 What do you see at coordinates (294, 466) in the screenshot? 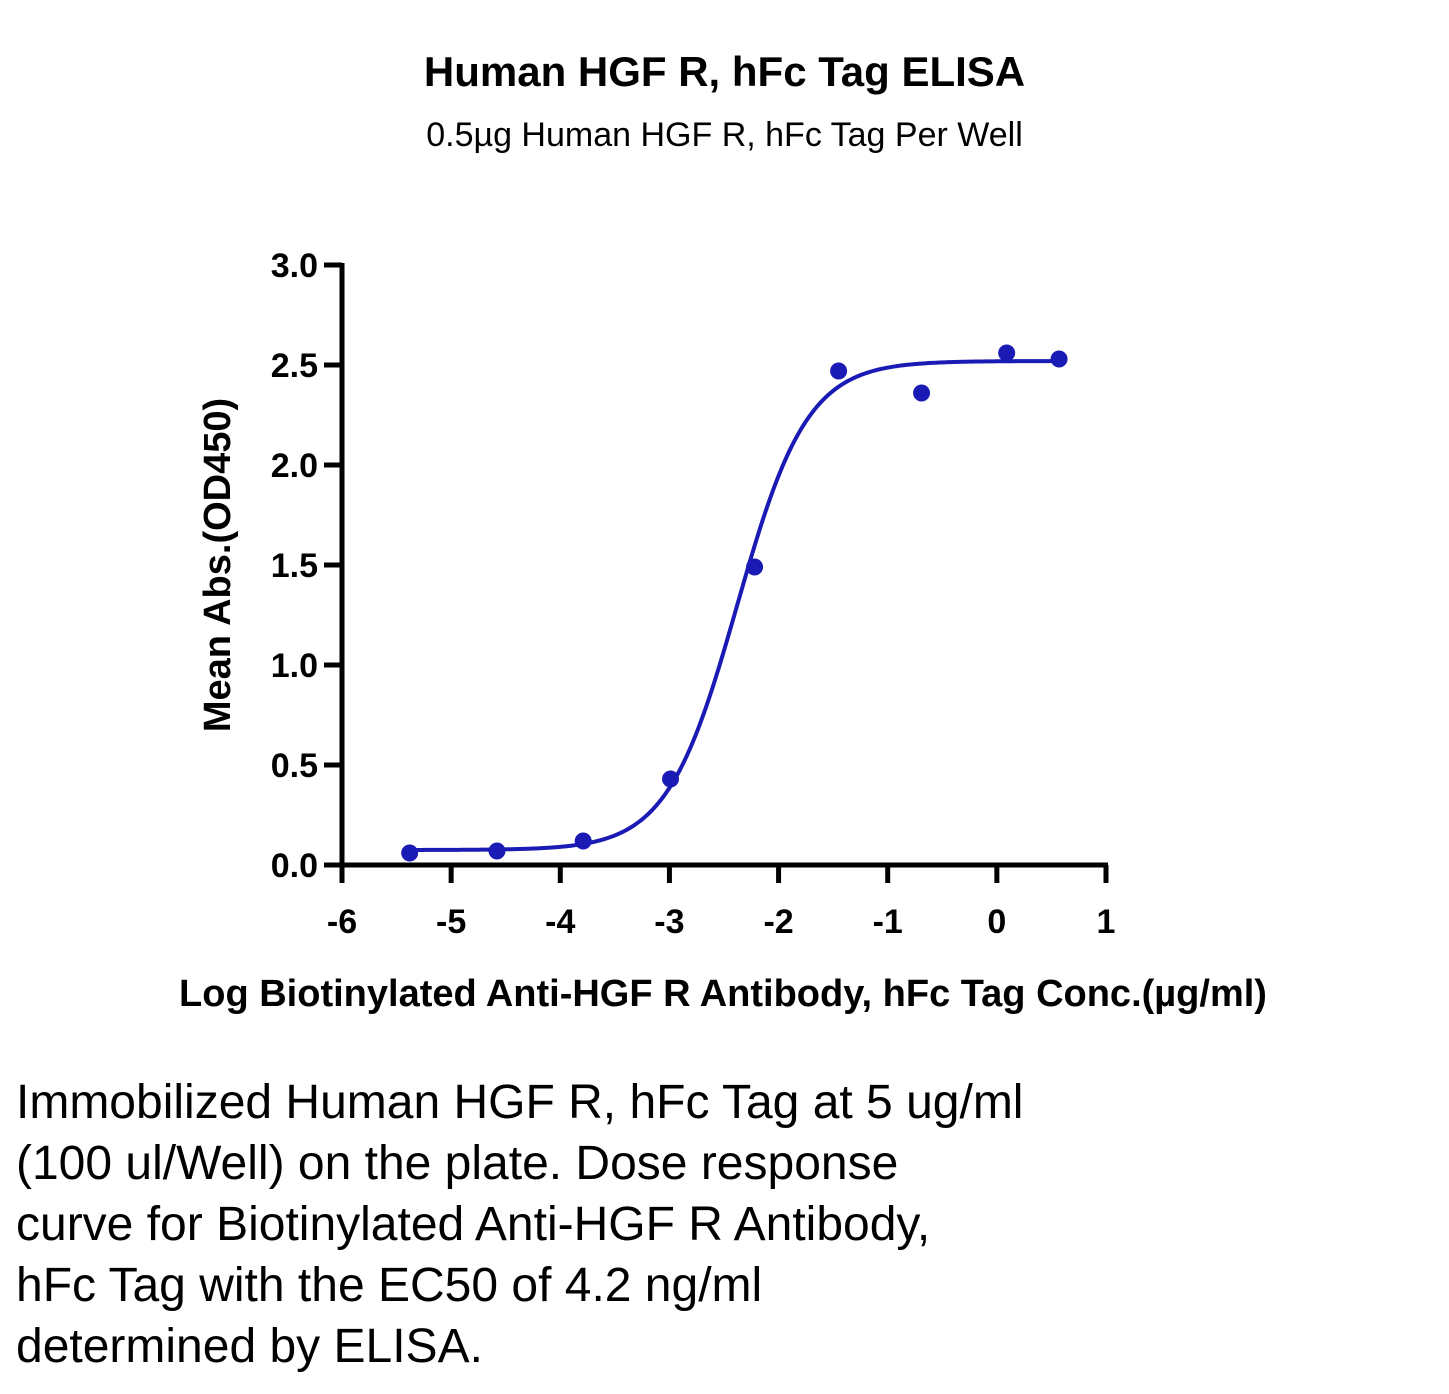
I see `y-tick-label: 2.0` at bounding box center [294, 466].